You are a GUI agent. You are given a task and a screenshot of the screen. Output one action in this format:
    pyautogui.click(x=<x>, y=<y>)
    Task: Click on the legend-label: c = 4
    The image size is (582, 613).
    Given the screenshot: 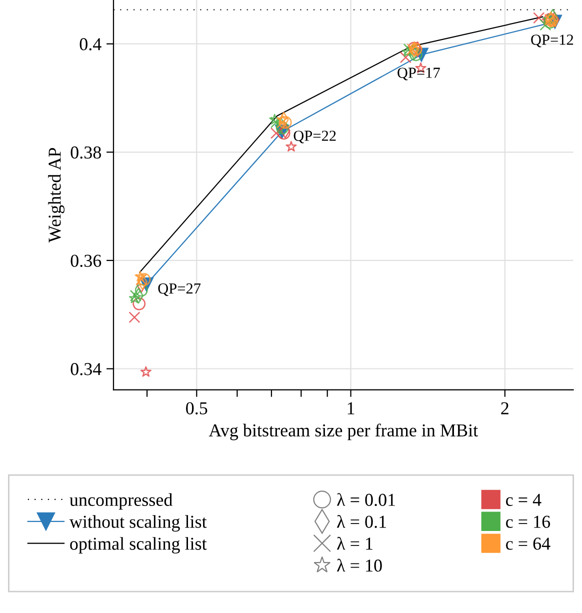 What is the action you would take?
    pyautogui.click(x=524, y=500)
    